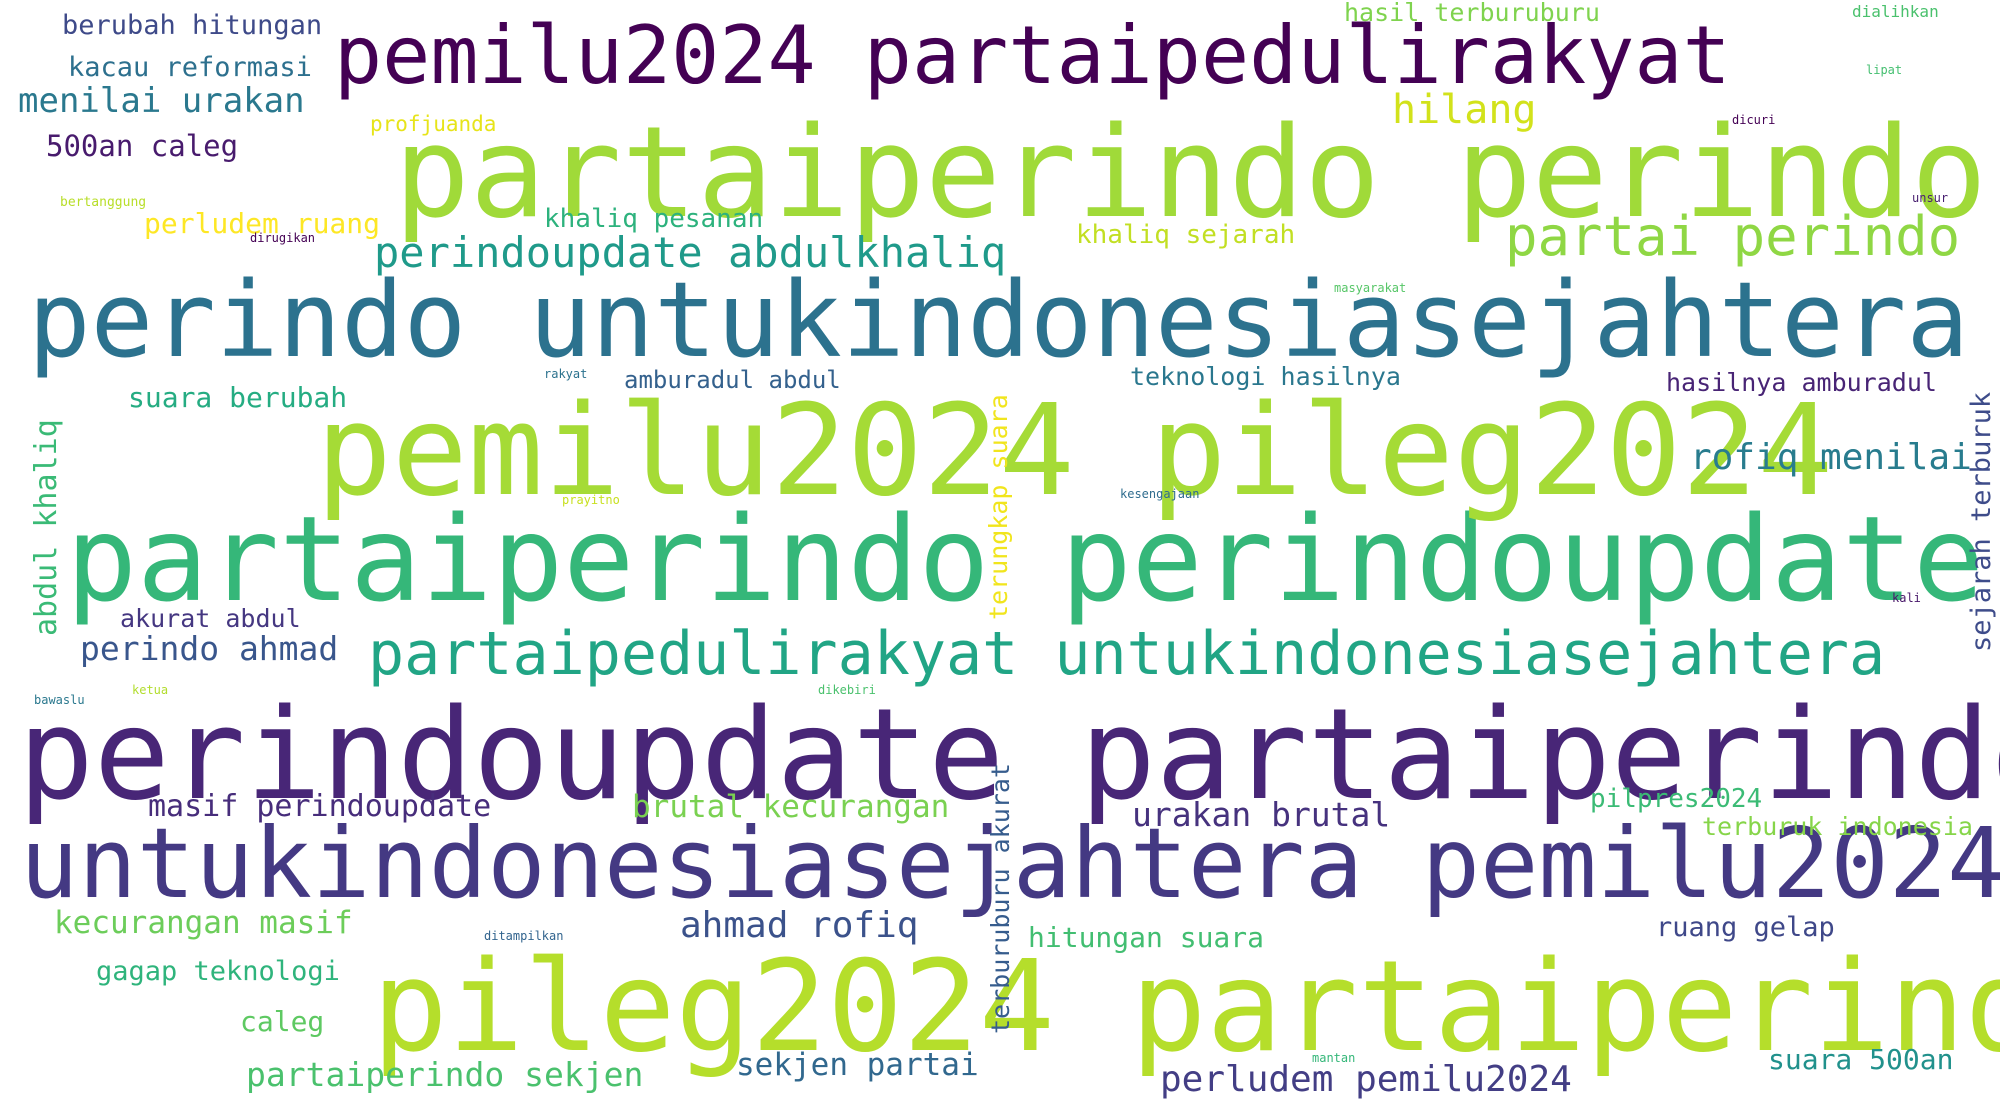 This screenshot has height=1118, width=2000. What do you see at coordinates (1472, 13) in the screenshot?
I see `word-hasil-terburuburu: hasil terburuburu` at bounding box center [1472, 13].